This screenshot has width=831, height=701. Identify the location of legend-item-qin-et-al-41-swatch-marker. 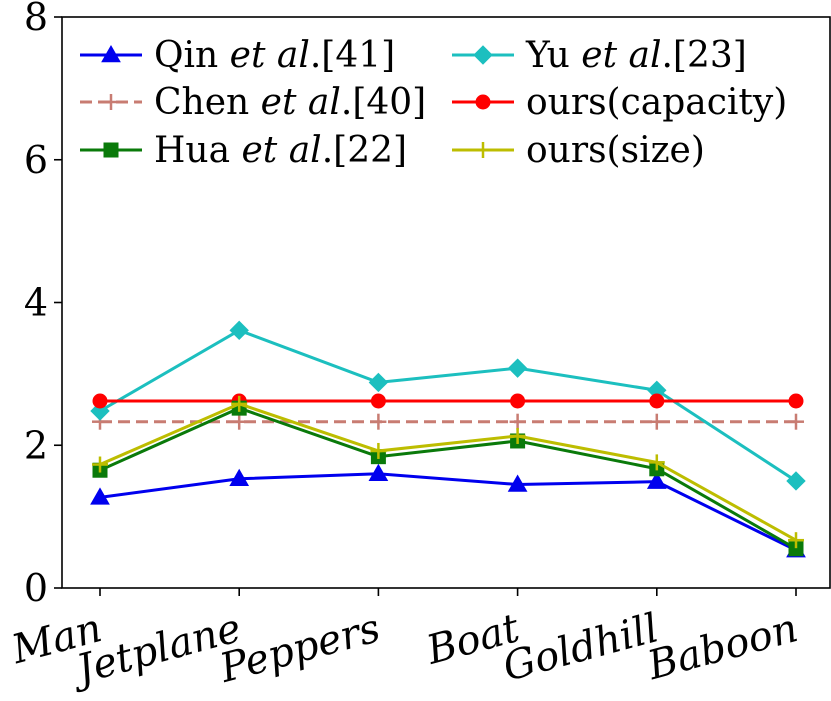
(111, 53).